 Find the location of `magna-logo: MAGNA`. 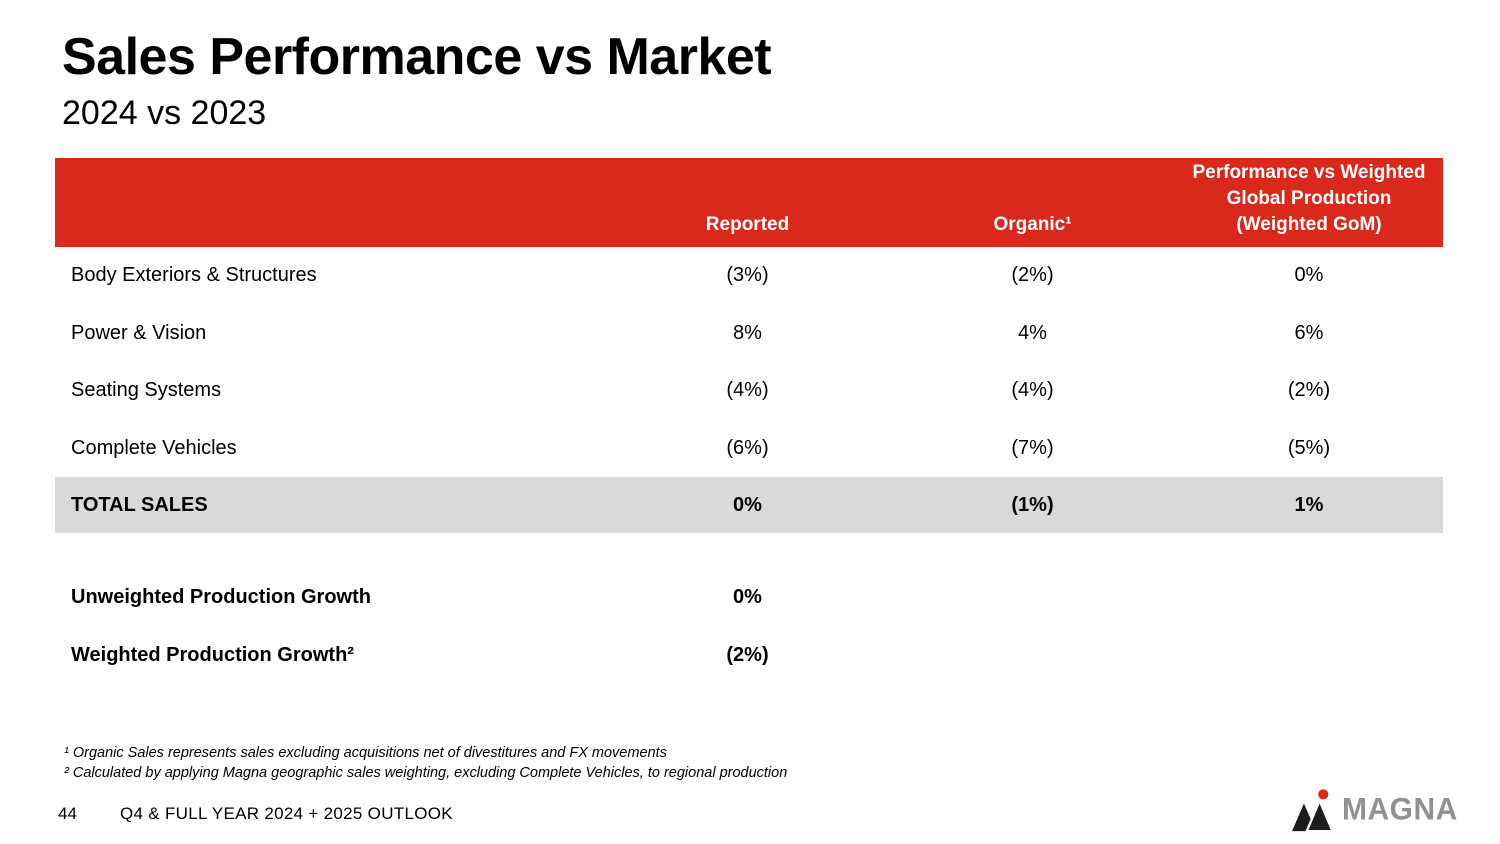

magna-logo: MAGNA is located at coordinates (1375, 810).